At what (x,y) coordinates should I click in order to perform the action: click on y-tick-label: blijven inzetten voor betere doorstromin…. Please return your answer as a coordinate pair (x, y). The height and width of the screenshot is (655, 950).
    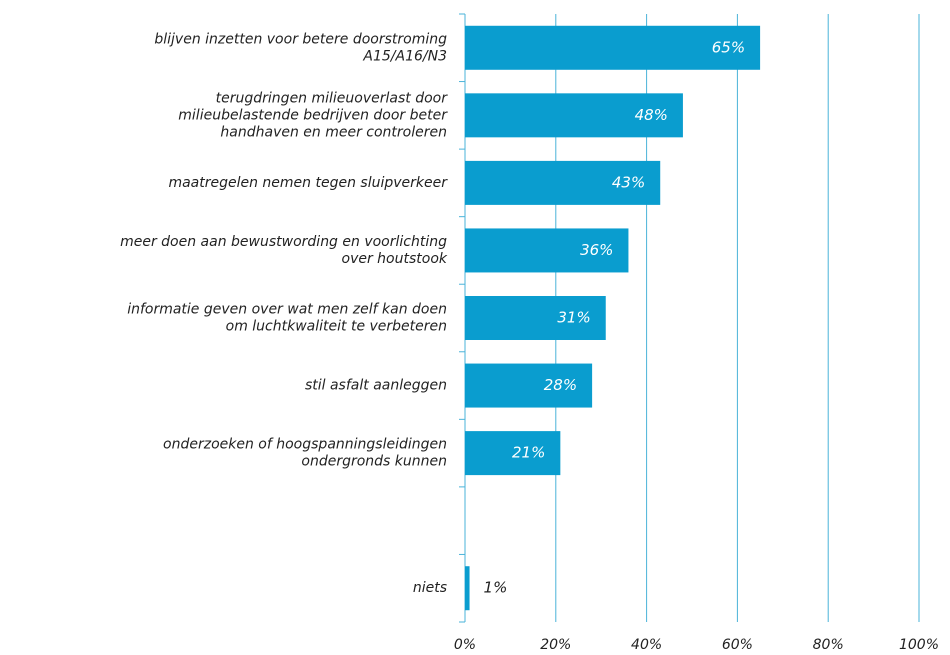
    Looking at the image, I should click on (300, 47).